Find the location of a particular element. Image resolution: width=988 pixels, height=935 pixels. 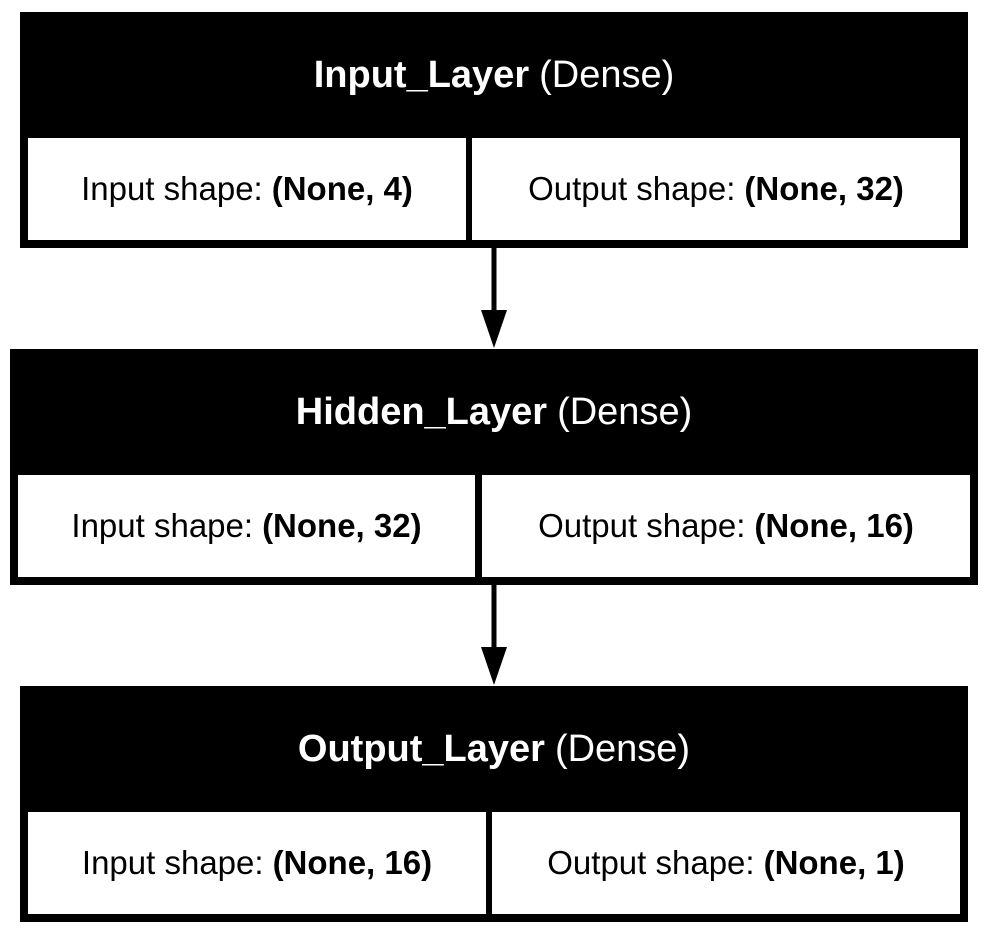

output-shape-value: (None, 16) is located at coordinates (834, 525).